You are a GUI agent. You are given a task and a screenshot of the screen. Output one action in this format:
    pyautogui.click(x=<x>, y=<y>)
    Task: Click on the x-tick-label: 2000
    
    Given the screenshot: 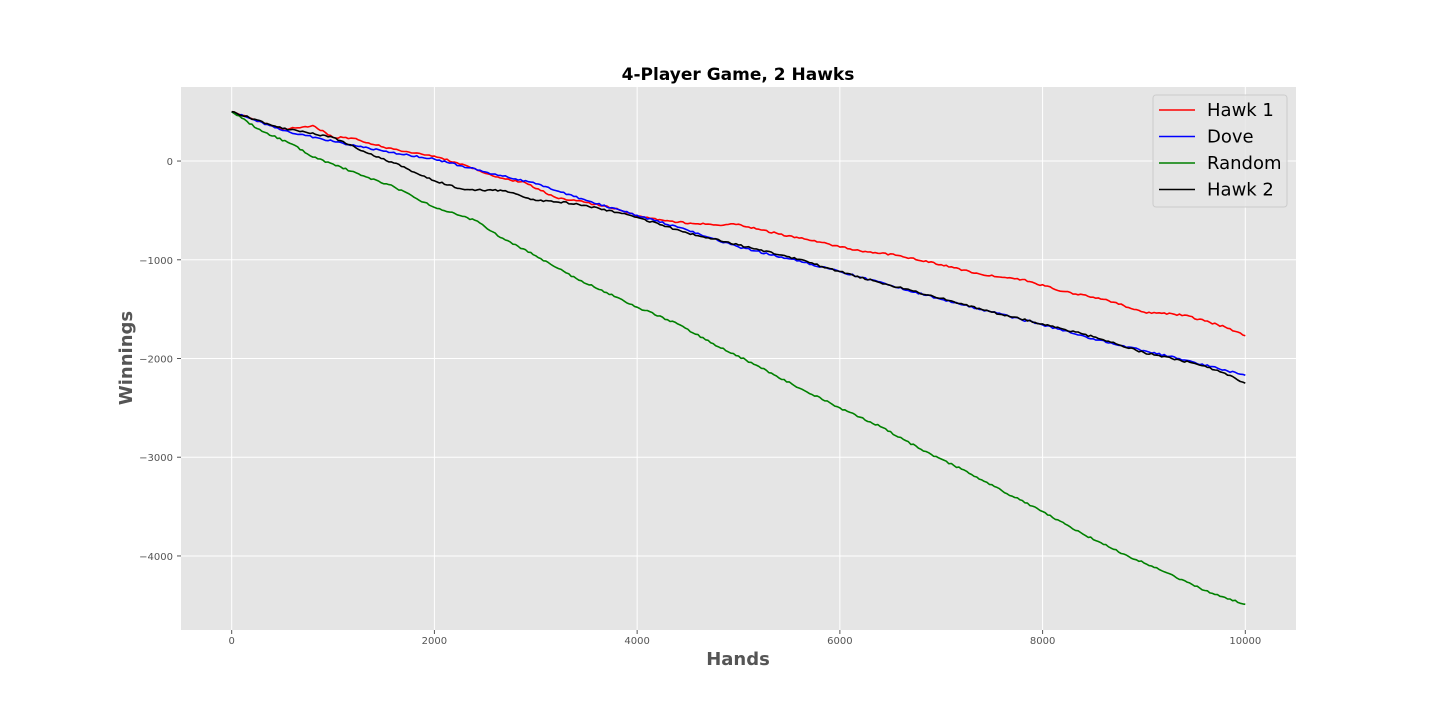 What is the action you would take?
    pyautogui.click(x=434, y=641)
    